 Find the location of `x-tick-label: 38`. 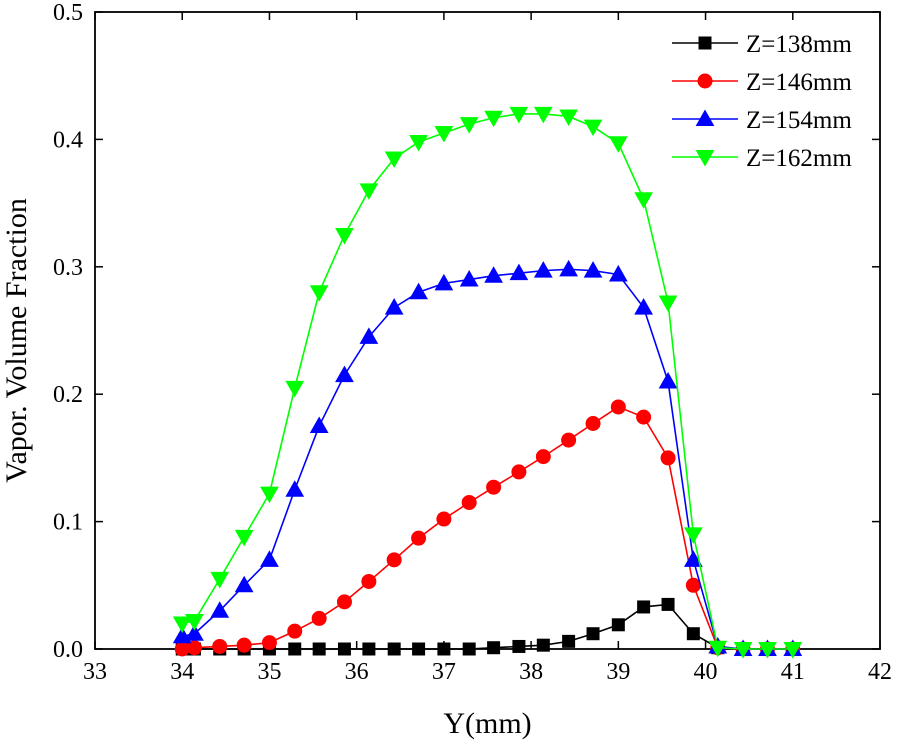

x-tick-label: 38 is located at coordinates (531, 672).